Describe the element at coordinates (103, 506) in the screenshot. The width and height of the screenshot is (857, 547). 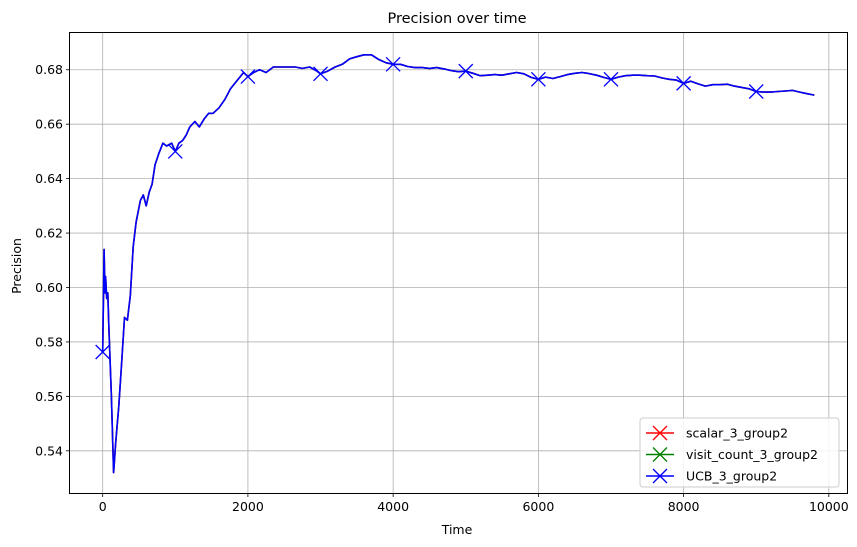
I see `x-tick-label: 0` at that location.